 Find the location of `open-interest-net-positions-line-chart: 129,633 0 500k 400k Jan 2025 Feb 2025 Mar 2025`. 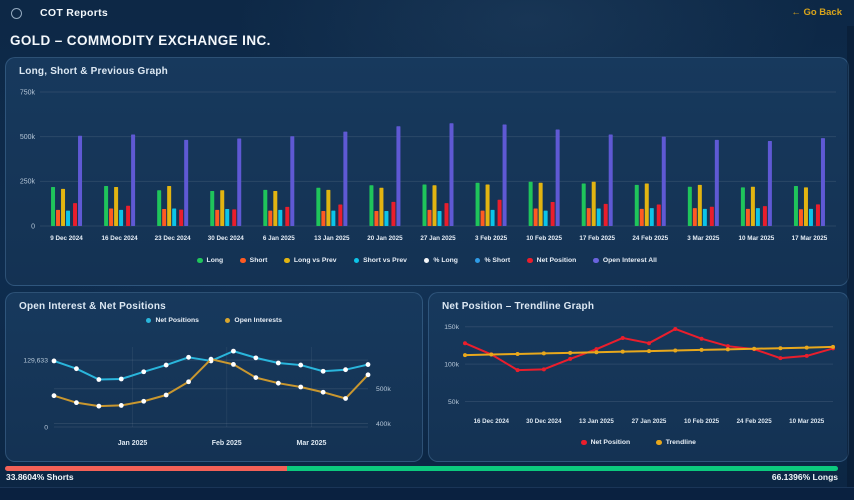

open-interest-net-positions-line-chart: 129,633 0 500k 400k Jan 2025 Feb 2025 Mar 2025 is located at coordinates (215, 397).